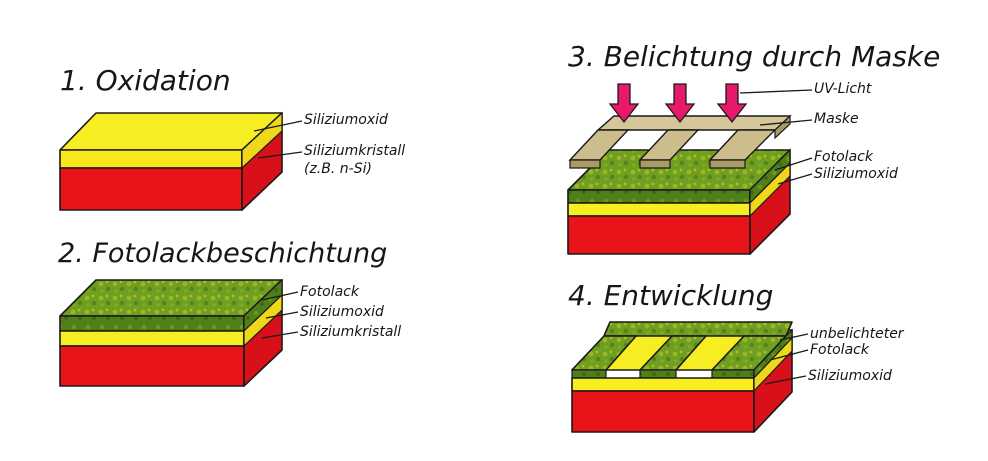 Image resolution: width=988 pixels, height=461 pixels. Describe the element at coordinates (733, 374) in the screenshot. I see `step4-finger-3-front` at that location.